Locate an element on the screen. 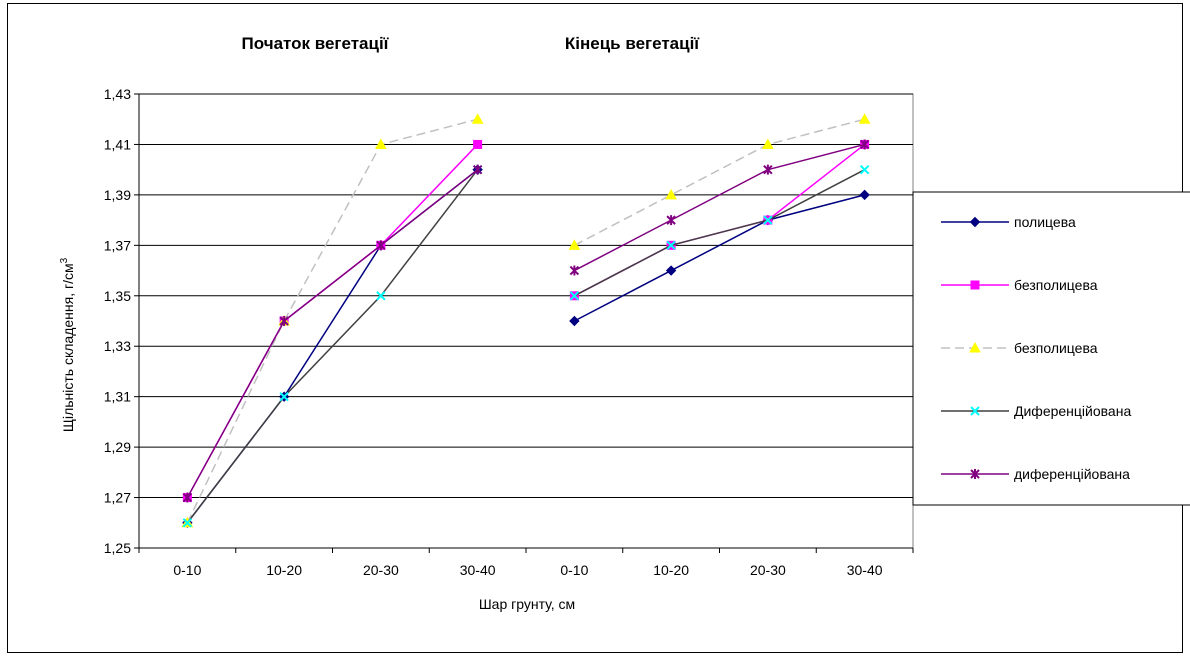 The image size is (1190, 664). y-tick-label: 1,31 is located at coordinates (117, 397).